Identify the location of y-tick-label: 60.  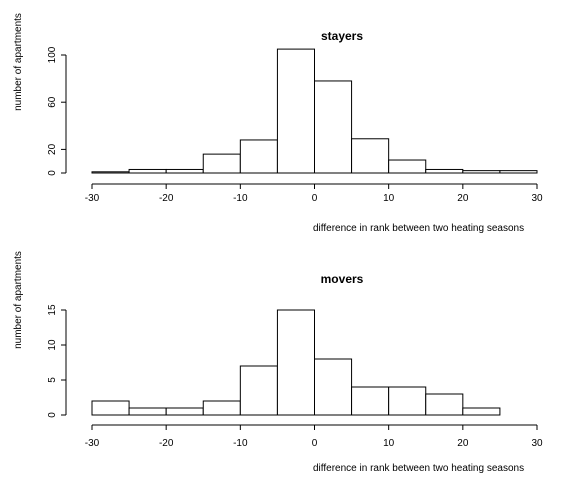
(52, 102).